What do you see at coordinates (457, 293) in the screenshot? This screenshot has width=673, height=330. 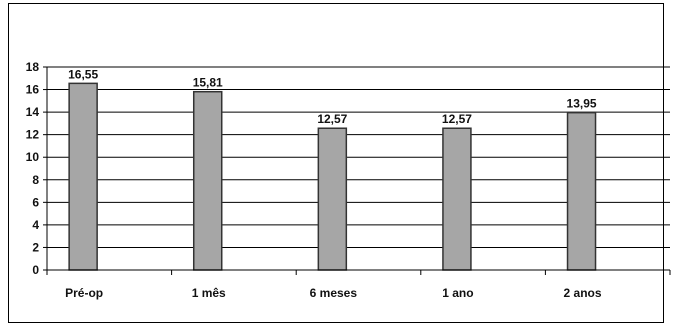 I see `category-label: 1 ano` at bounding box center [457, 293].